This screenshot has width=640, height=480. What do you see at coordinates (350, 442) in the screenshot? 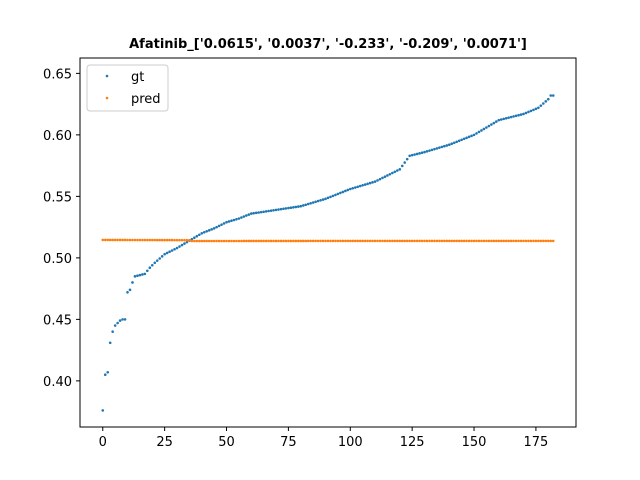
I see `x-tick-label: 100` at bounding box center [350, 442].